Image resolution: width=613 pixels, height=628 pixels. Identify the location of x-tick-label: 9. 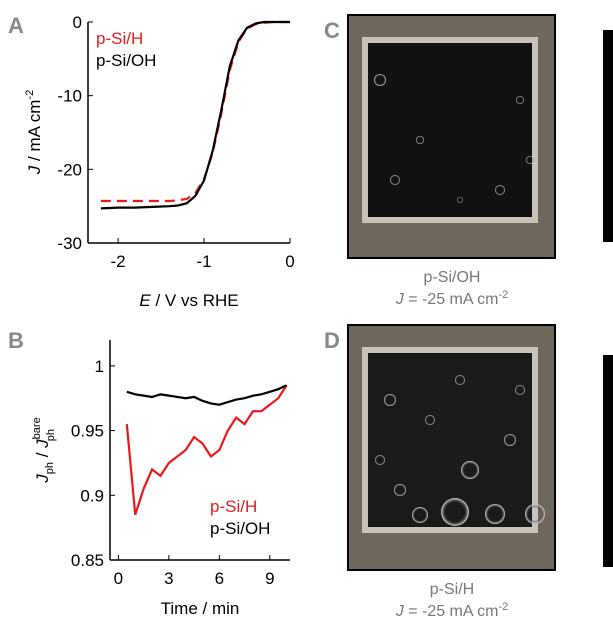
(269, 578).